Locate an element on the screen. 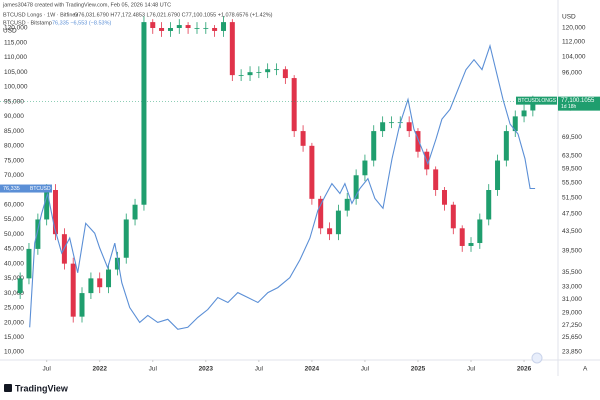 Image resolution: width=600 pixels, height=400 pixels. price-tag-name: BTCUSD is located at coordinates (40, 189).